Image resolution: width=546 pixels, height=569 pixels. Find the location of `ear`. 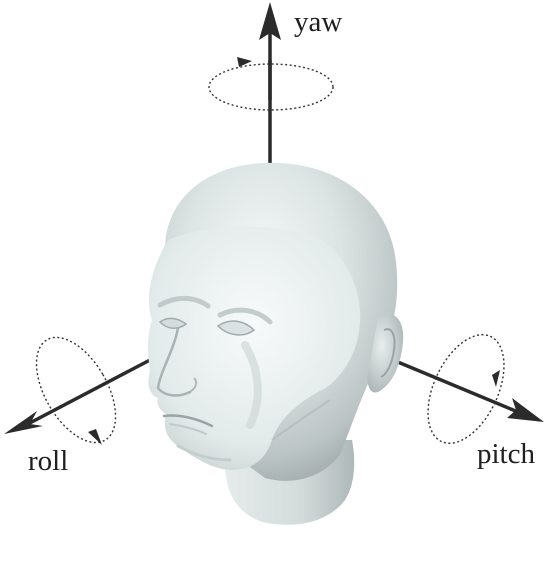

ear is located at coordinates (385, 353).